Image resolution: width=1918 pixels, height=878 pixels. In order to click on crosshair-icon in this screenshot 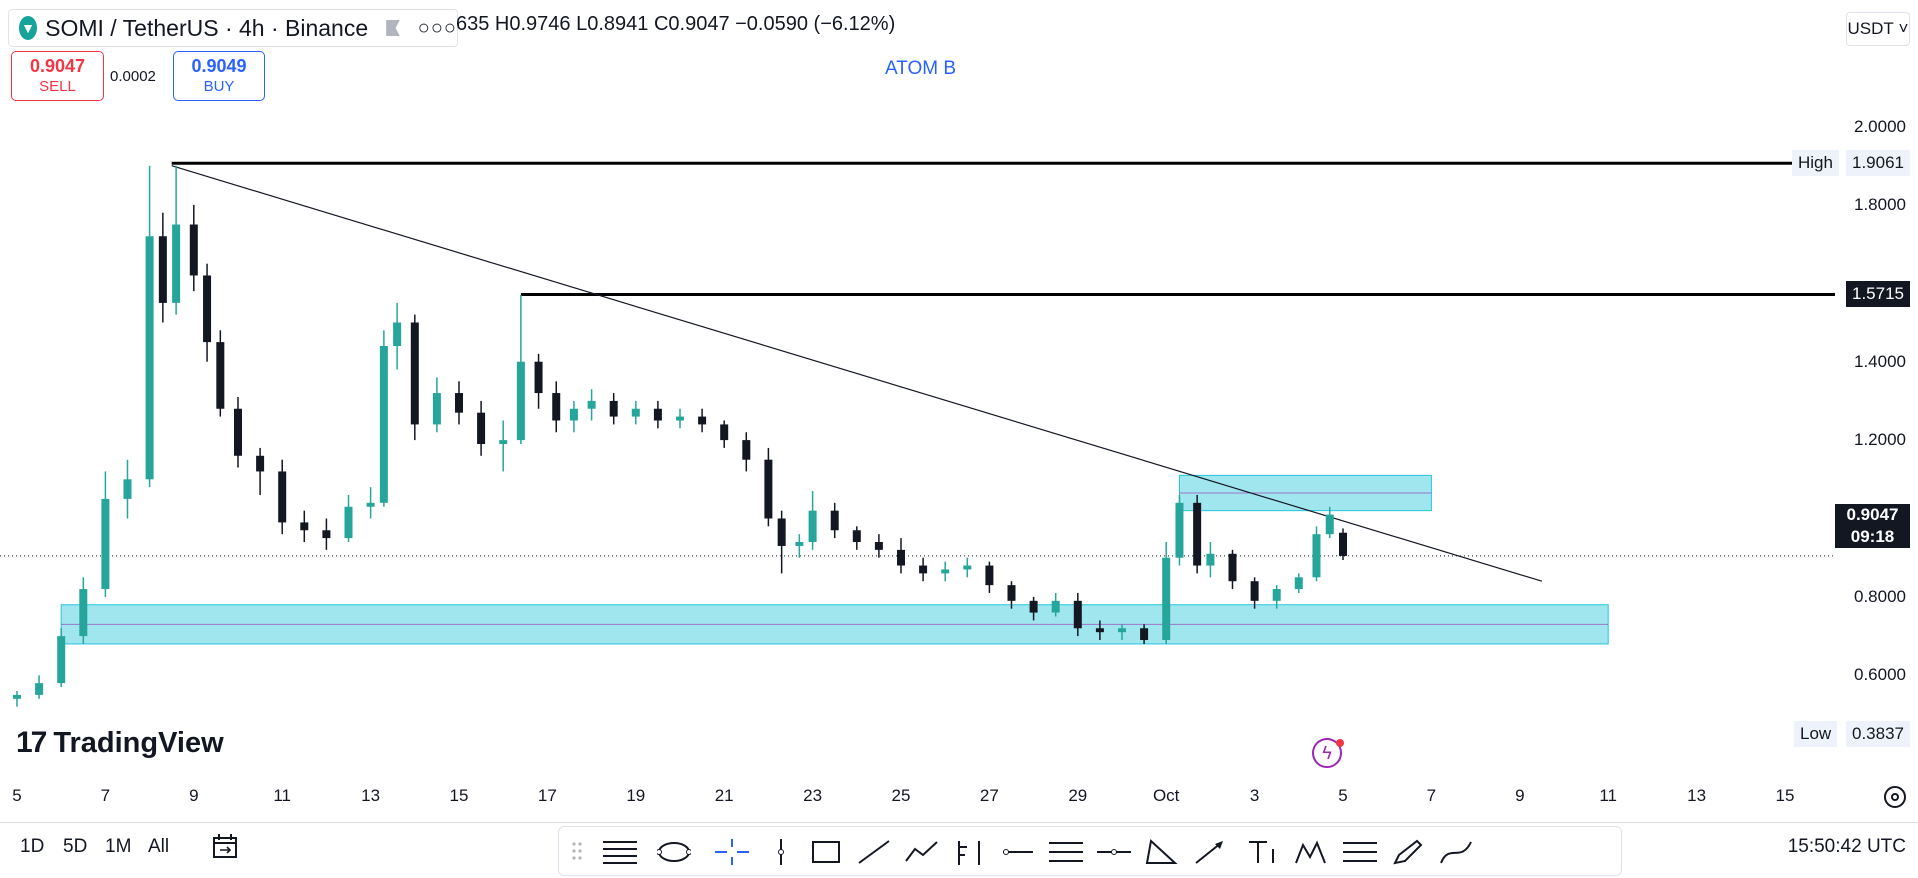, I will do `click(732, 852)`.